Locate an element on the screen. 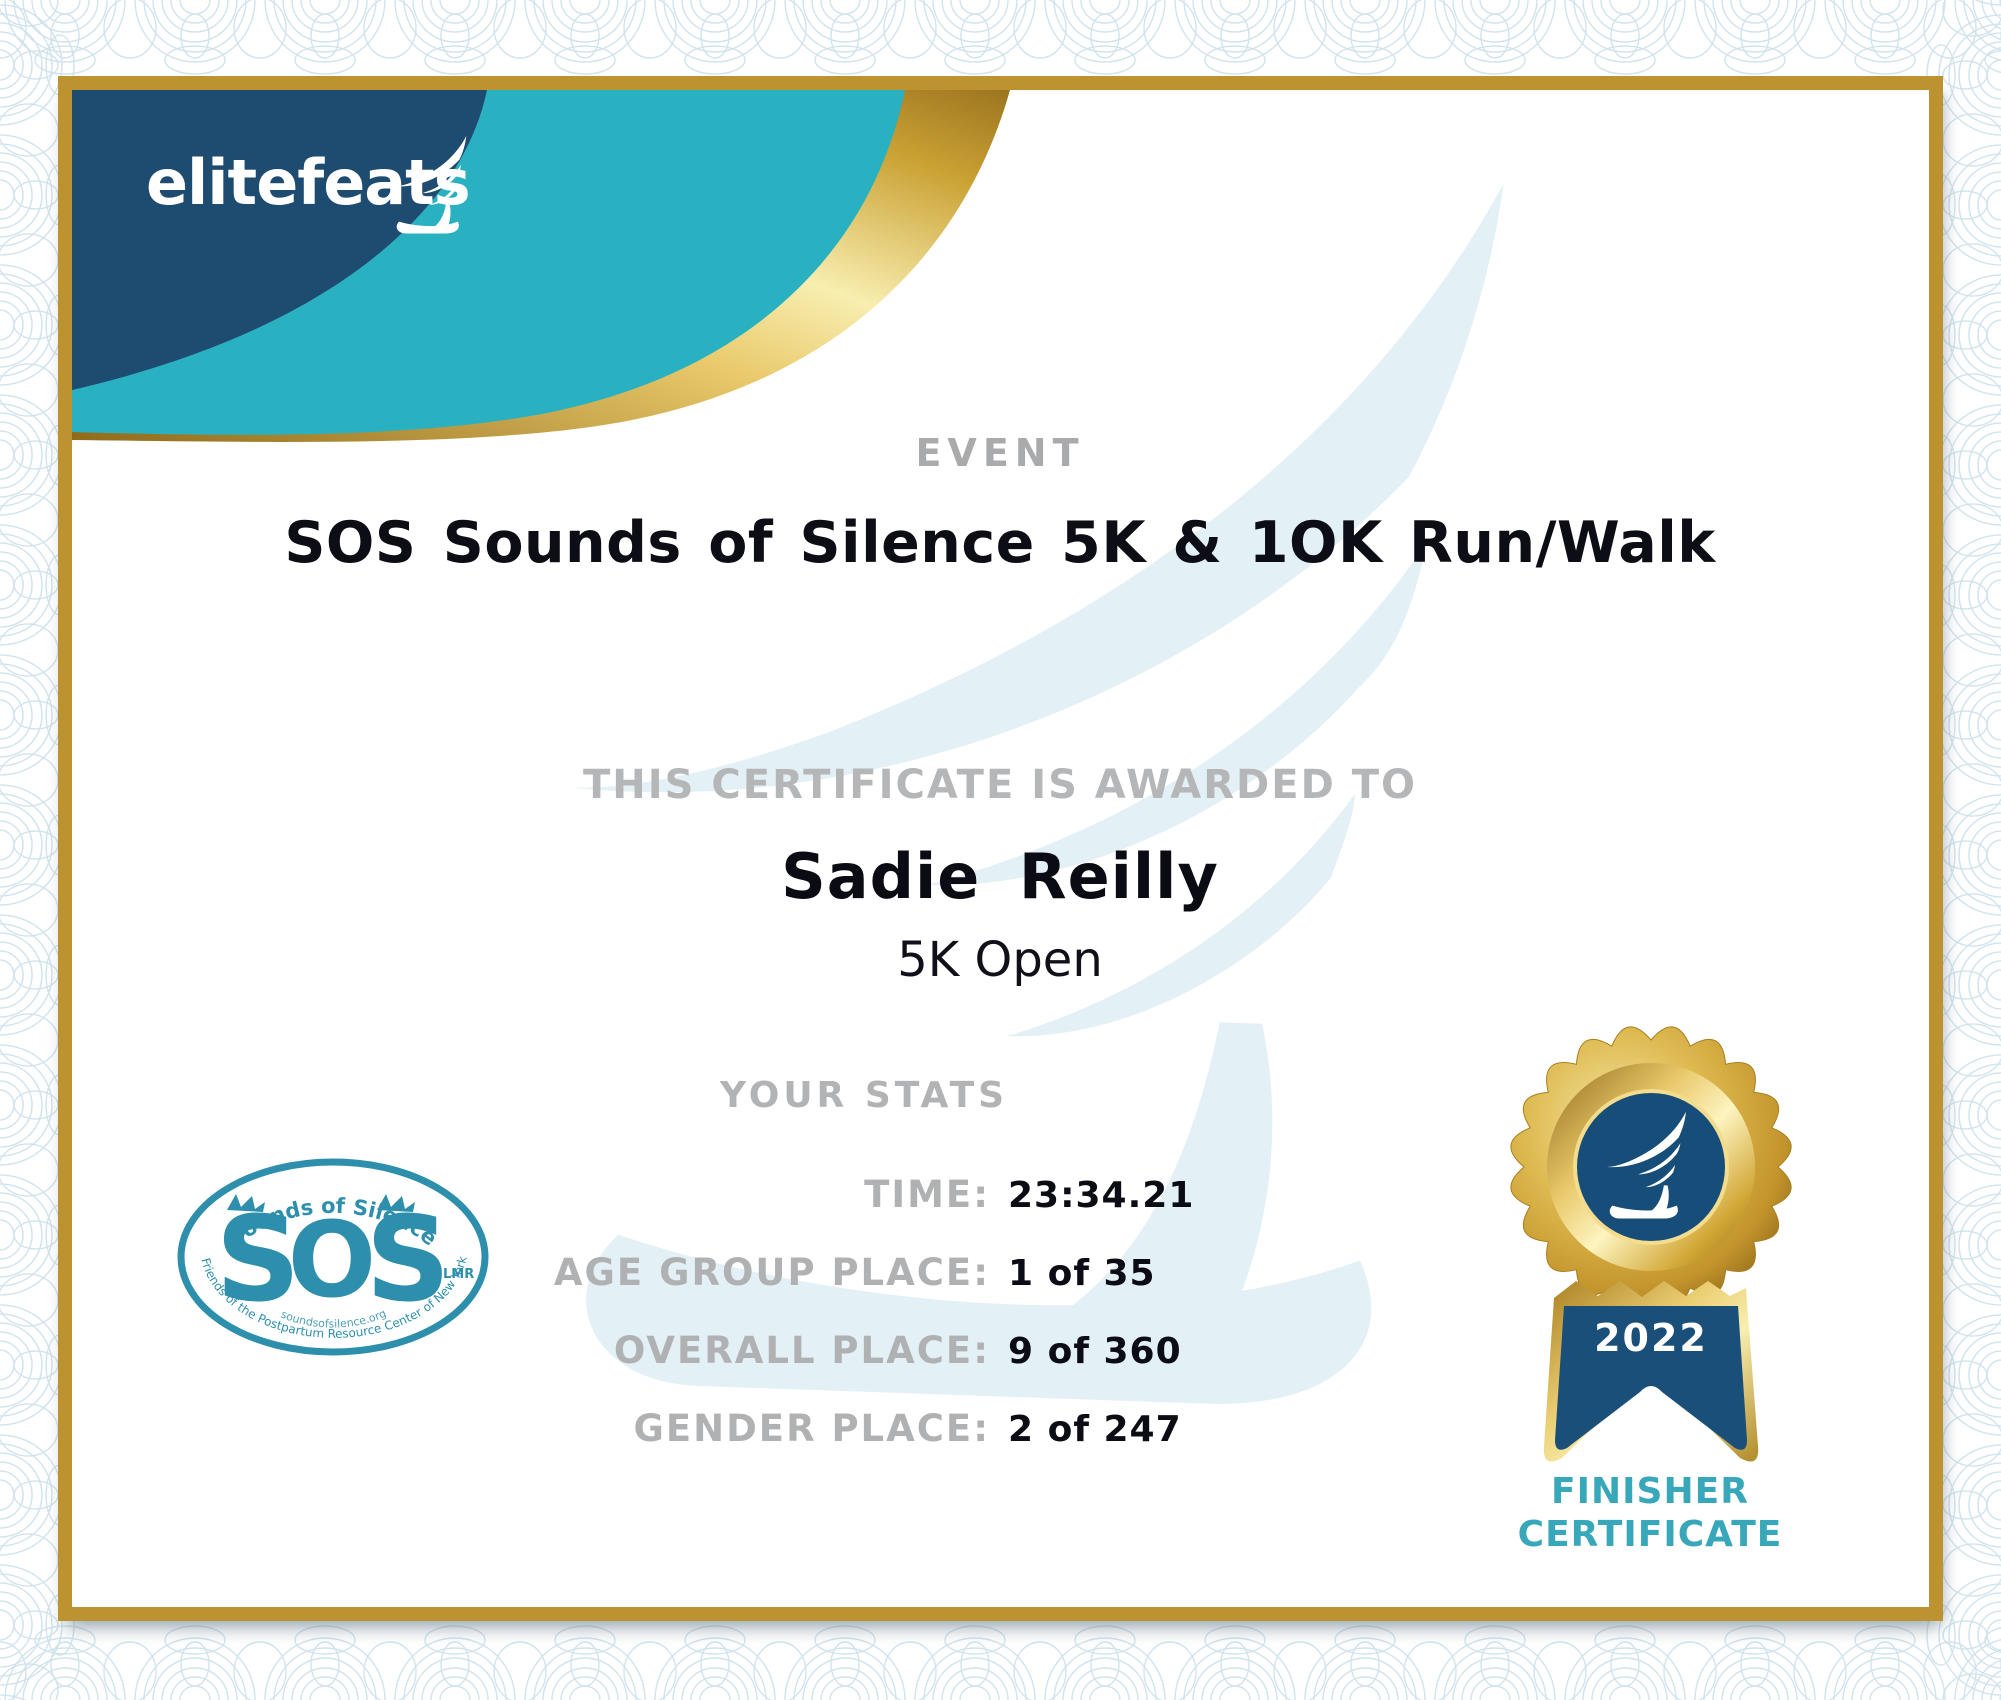 This screenshot has height=1700, width=2001. brand-logo-text: elitefeats is located at coordinates (308, 182).